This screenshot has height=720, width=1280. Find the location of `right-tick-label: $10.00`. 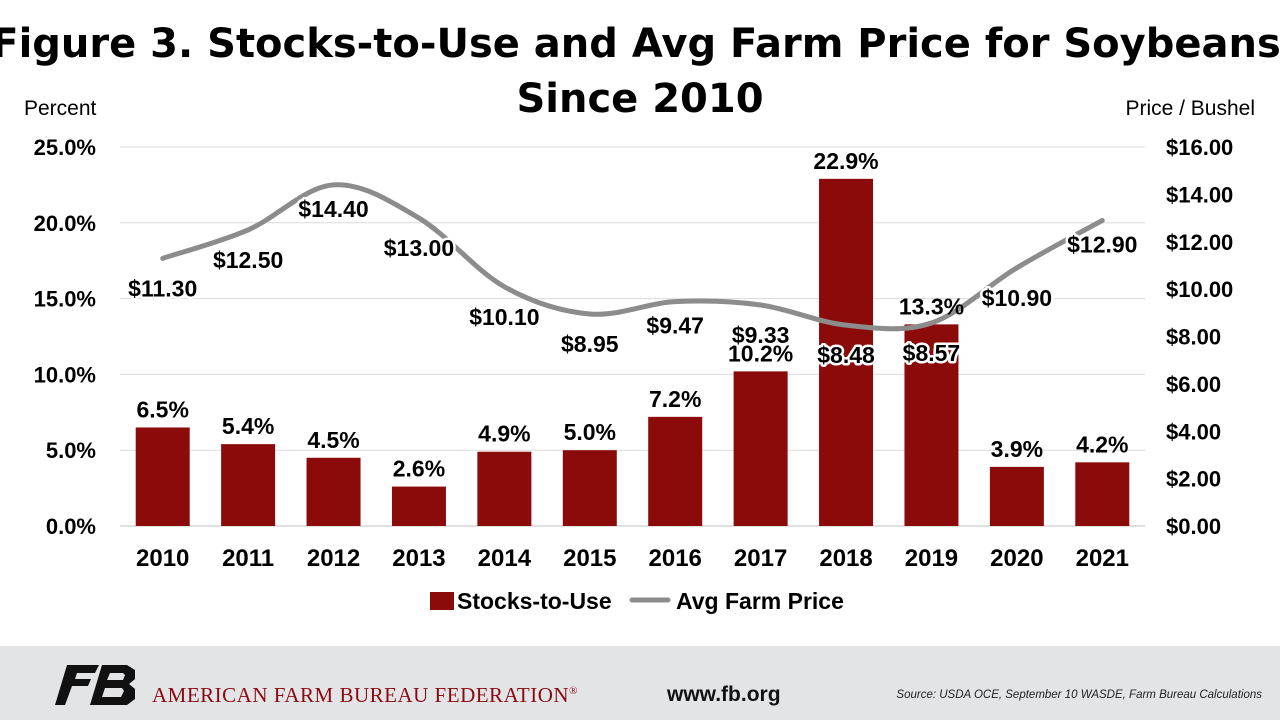

right-tick-label: $10.00 is located at coordinates (1199, 289).